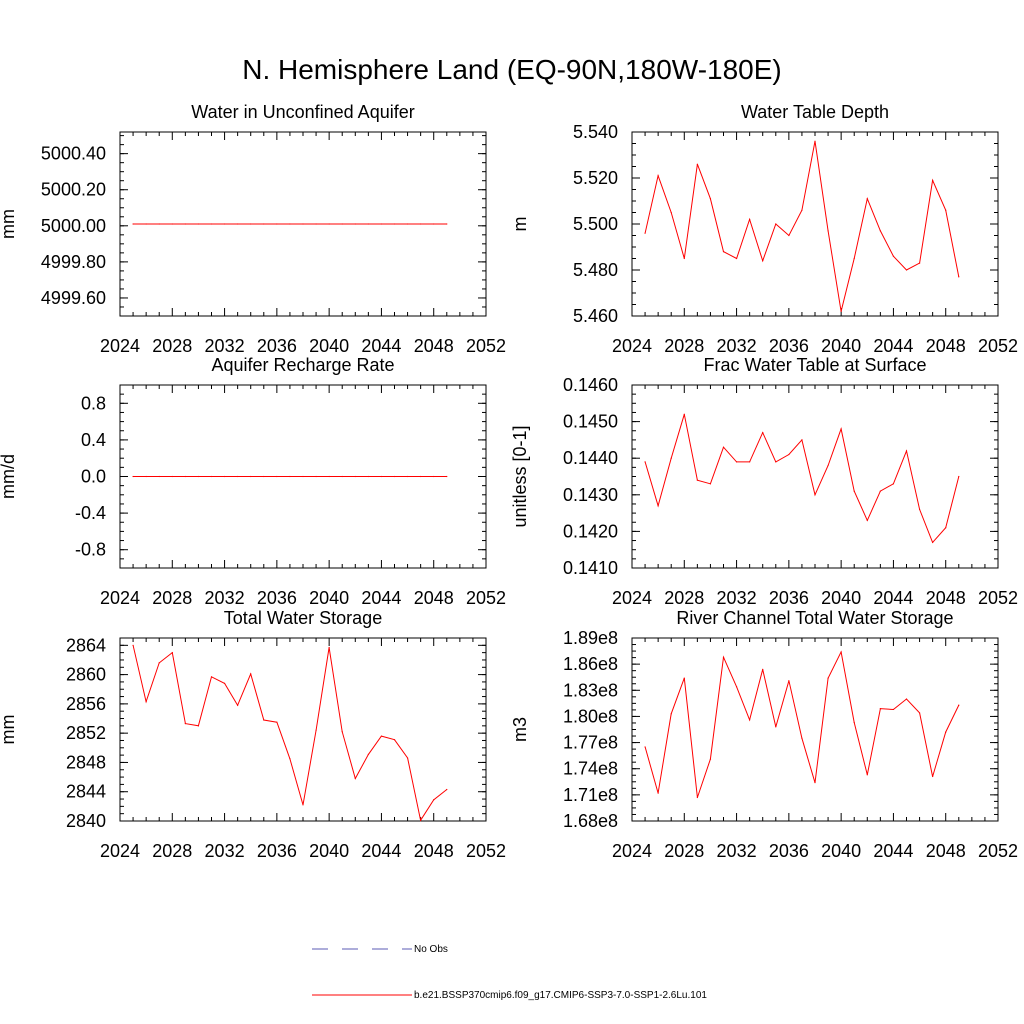  I want to click on y-tick-label: 2864, so click(86, 645).